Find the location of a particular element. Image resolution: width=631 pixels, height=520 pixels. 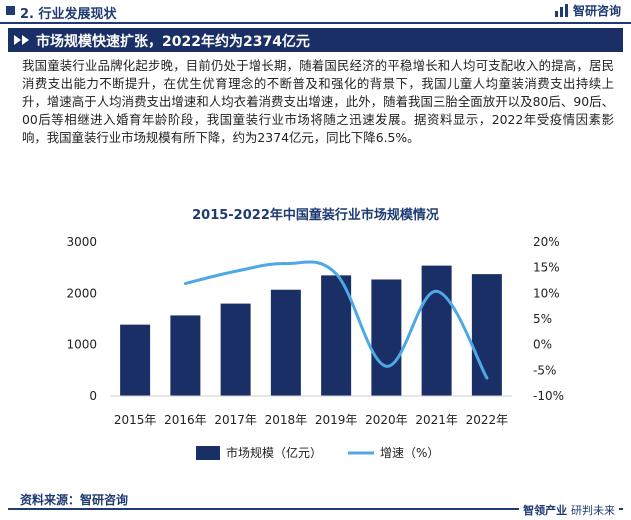

x-tick-label: 2020年 is located at coordinates (386, 420).